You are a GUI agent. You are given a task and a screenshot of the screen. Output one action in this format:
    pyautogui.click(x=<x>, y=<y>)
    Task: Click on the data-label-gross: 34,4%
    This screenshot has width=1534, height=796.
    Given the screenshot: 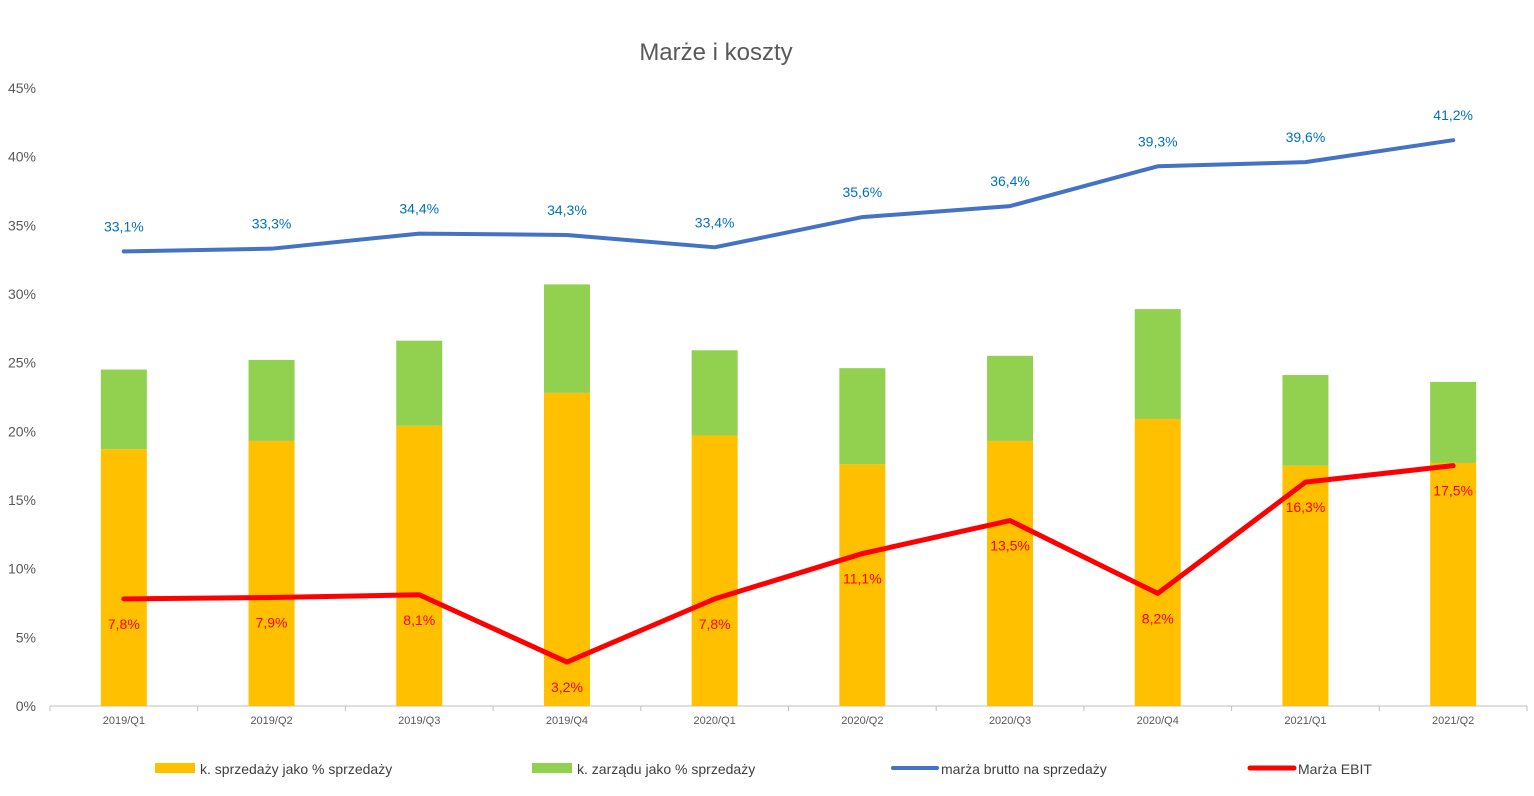 What is the action you would take?
    pyautogui.click(x=419, y=209)
    